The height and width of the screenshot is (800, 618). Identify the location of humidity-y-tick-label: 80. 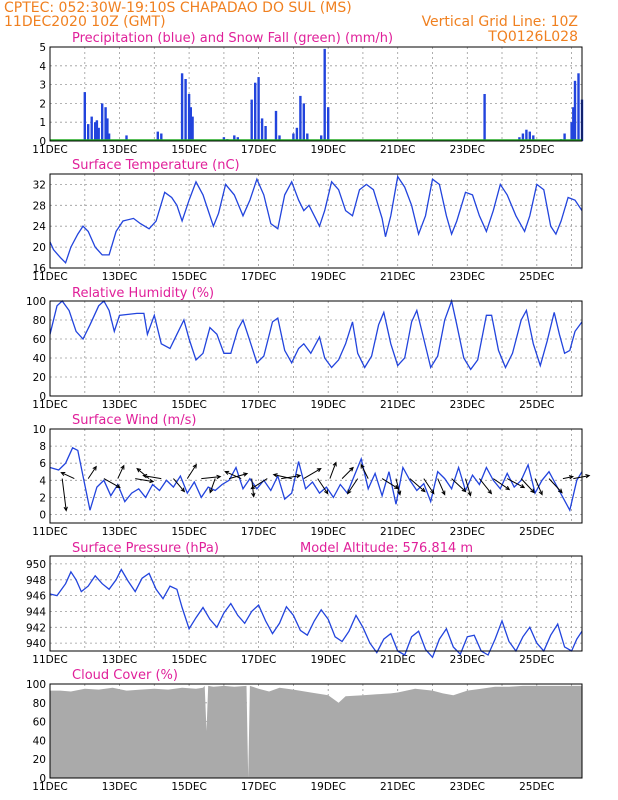
(39, 321).